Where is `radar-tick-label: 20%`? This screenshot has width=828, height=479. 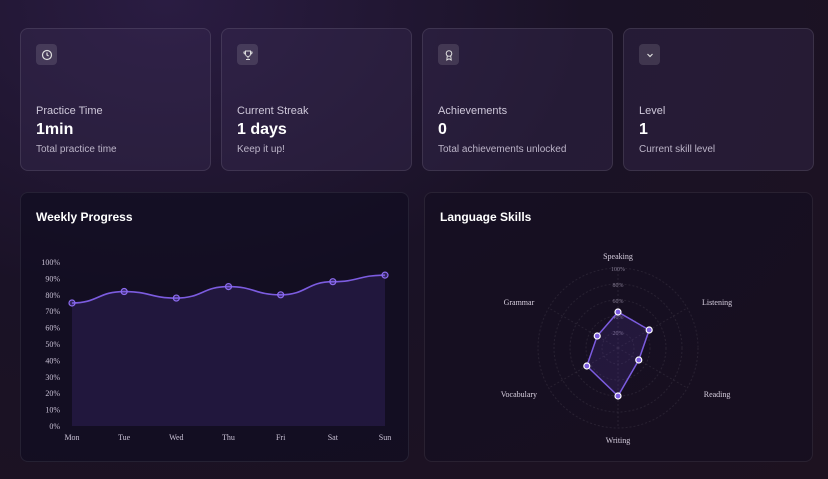
radar-tick-label: 20% is located at coordinates (618, 334).